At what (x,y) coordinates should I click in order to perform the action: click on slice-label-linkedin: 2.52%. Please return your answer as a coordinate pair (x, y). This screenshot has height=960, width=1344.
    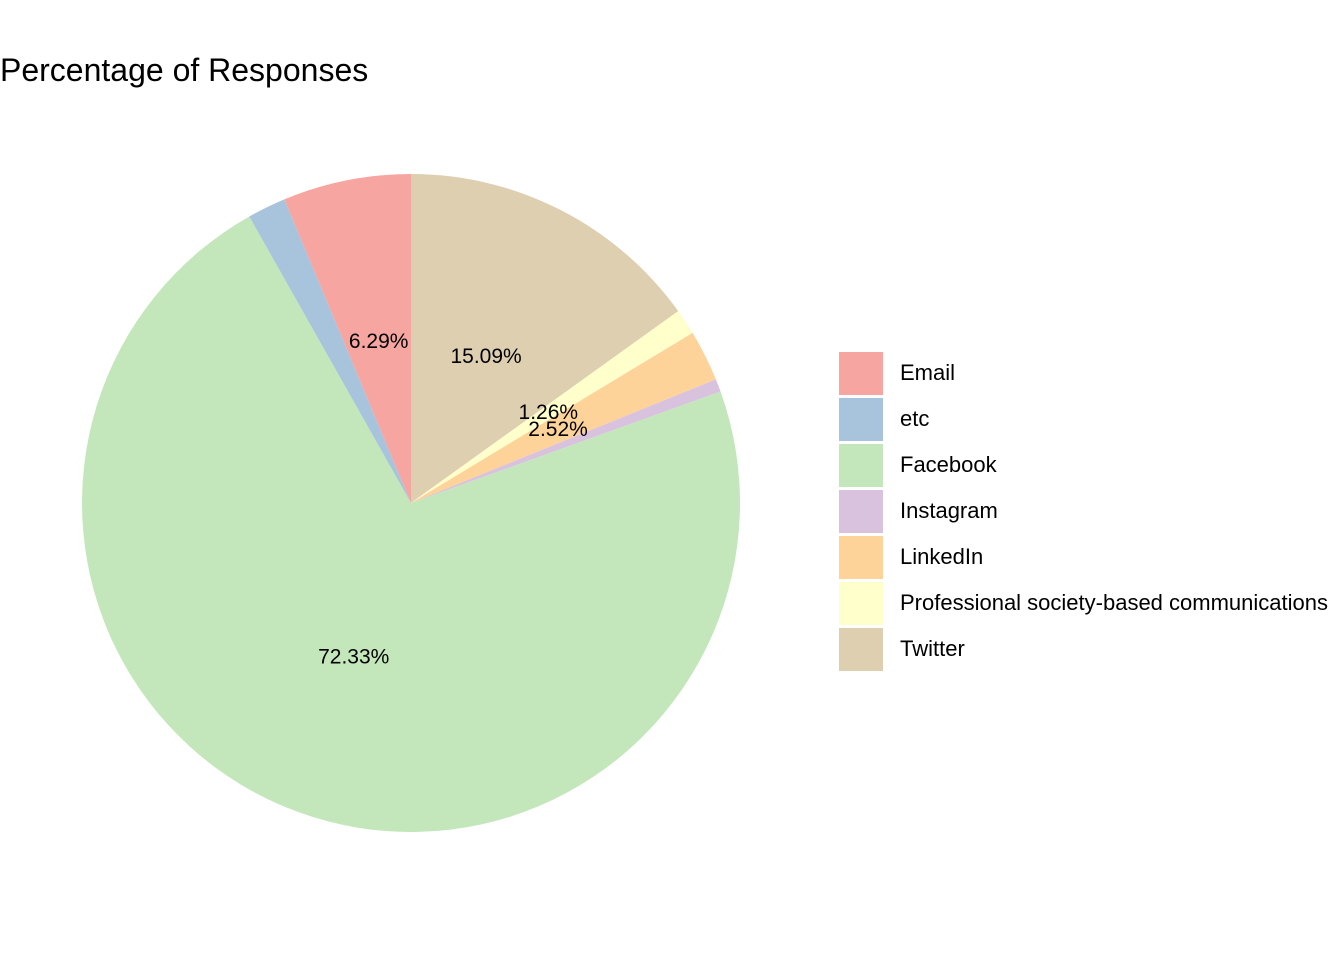
    Looking at the image, I should click on (558, 429).